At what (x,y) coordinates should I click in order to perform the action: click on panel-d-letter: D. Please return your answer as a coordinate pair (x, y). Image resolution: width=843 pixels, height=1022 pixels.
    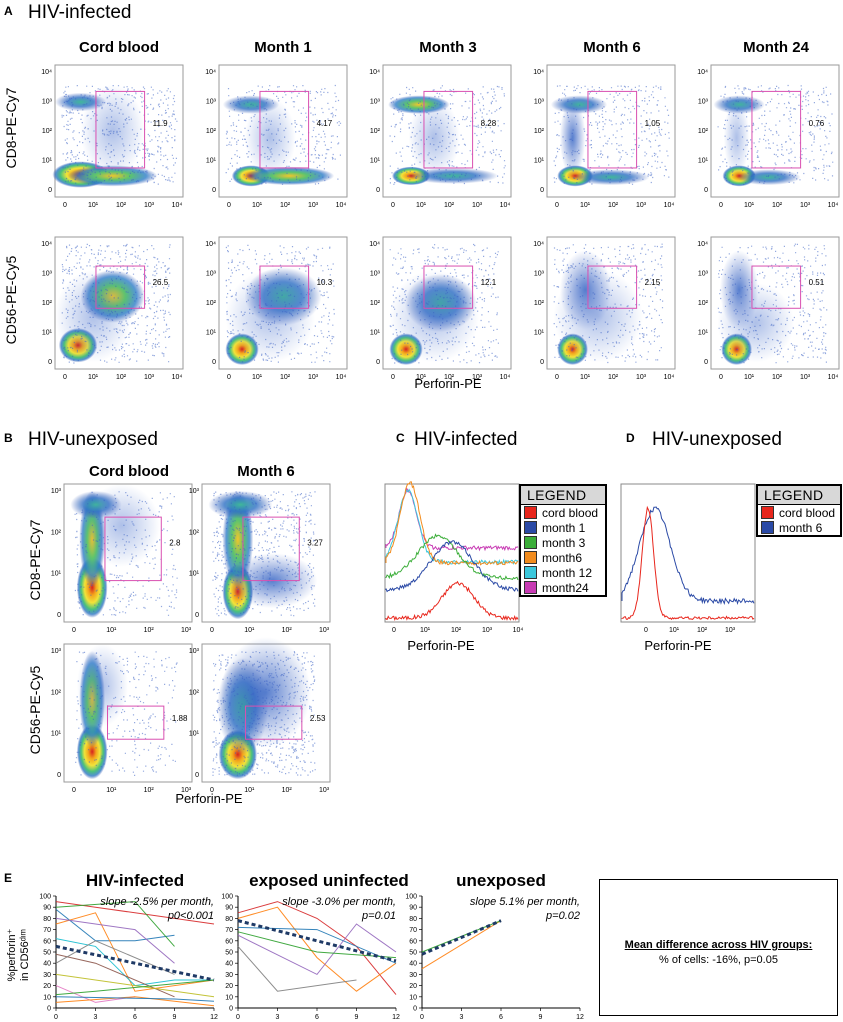
    Looking at the image, I should click on (630, 438).